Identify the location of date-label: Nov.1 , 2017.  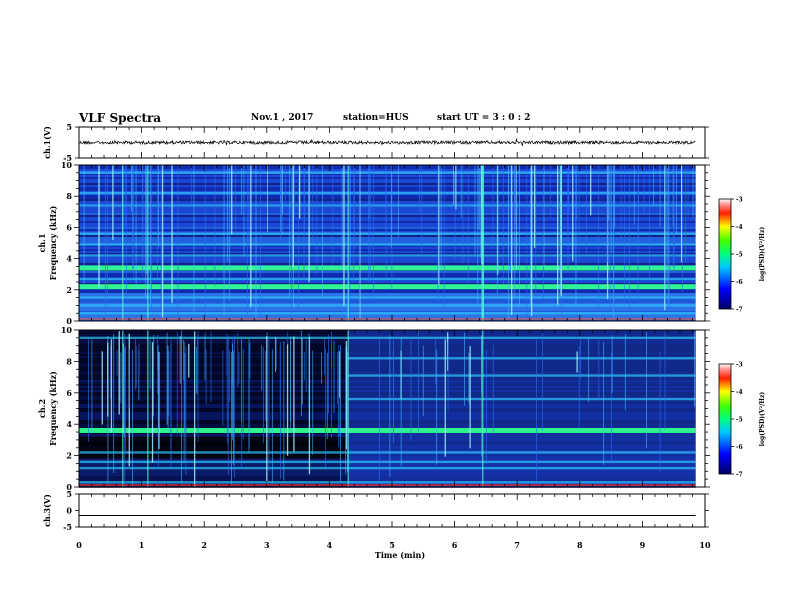
(282, 118).